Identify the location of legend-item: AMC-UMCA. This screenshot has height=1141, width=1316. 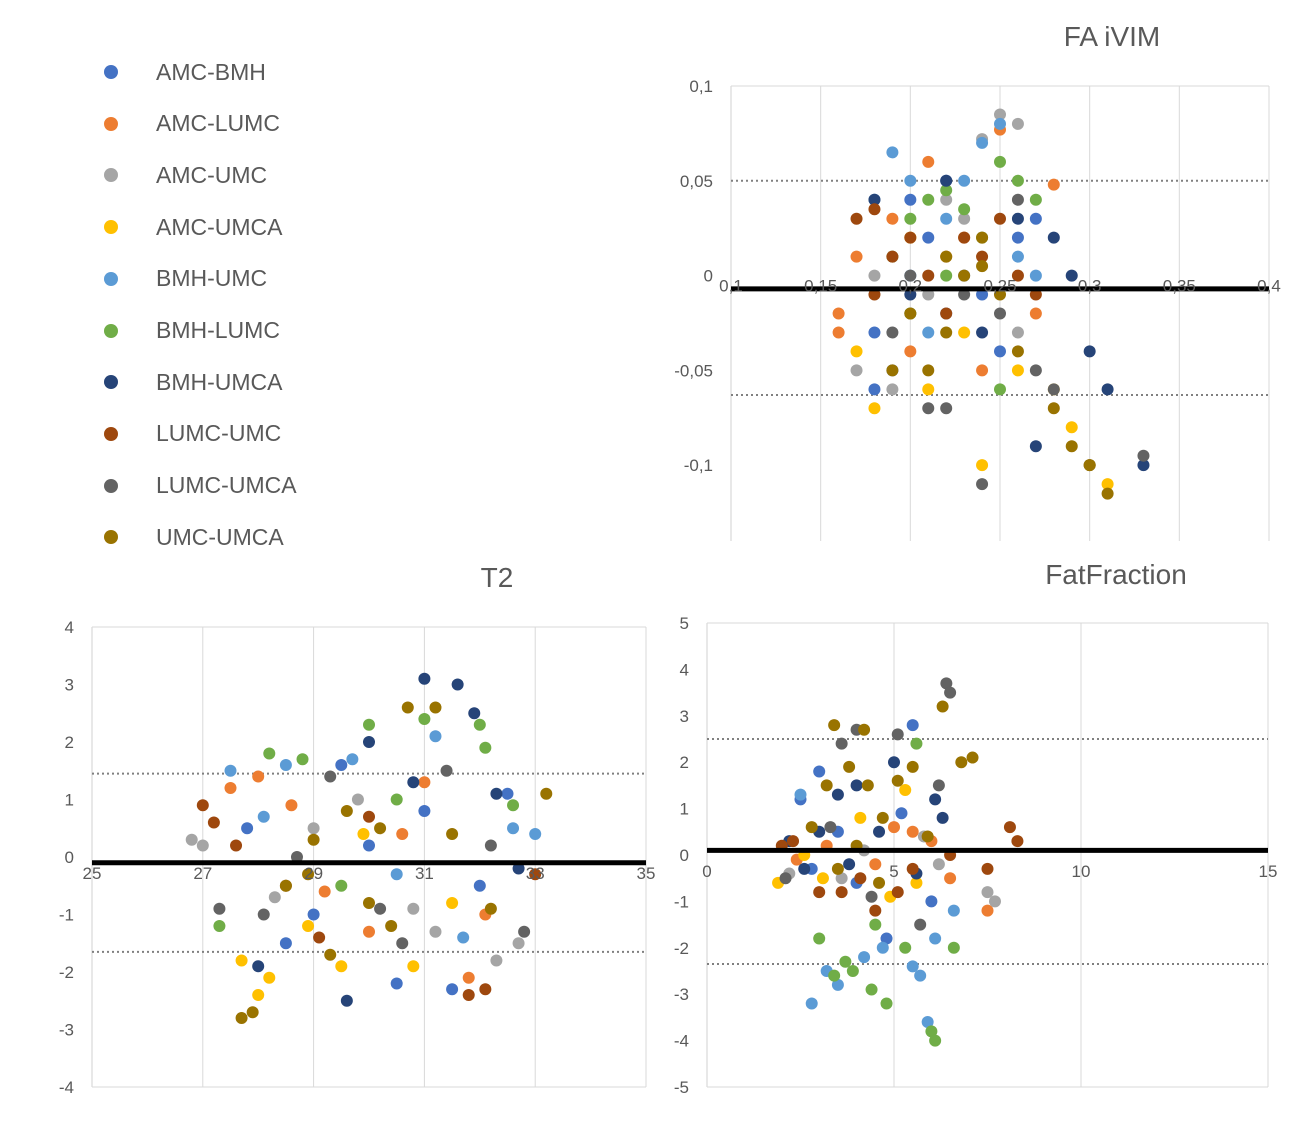
(186, 227).